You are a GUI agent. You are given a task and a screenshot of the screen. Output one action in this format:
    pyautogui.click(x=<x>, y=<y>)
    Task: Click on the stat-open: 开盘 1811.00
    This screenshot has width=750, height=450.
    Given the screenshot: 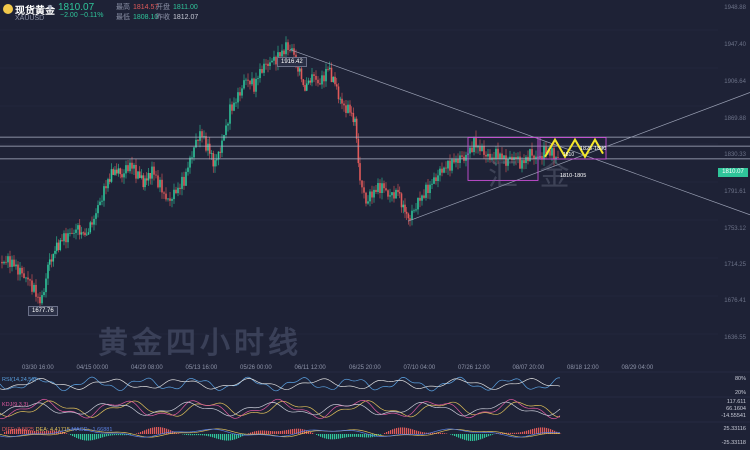 What is the action you would take?
    pyautogui.click(x=177, y=7)
    